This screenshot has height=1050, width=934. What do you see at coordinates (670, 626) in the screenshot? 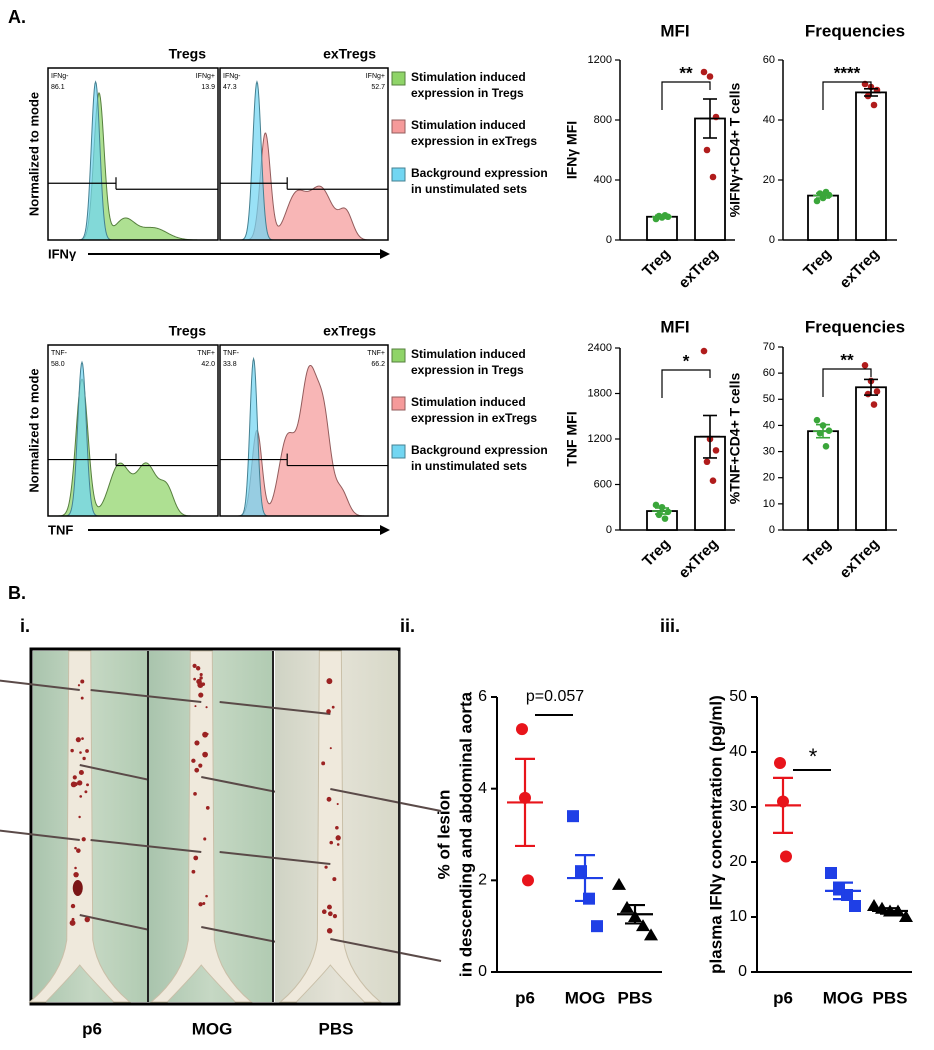
I see `panel-label: iii.` at bounding box center [670, 626].